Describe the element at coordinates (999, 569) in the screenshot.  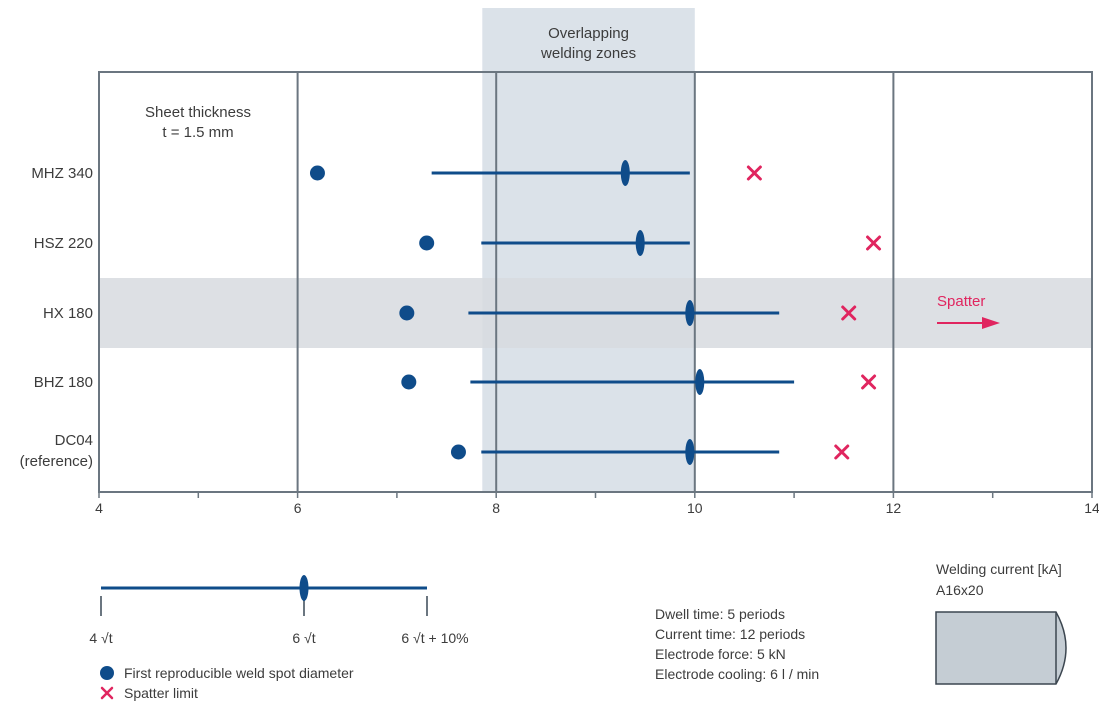
I see `electrode-label: Welding current [kA]` at that location.